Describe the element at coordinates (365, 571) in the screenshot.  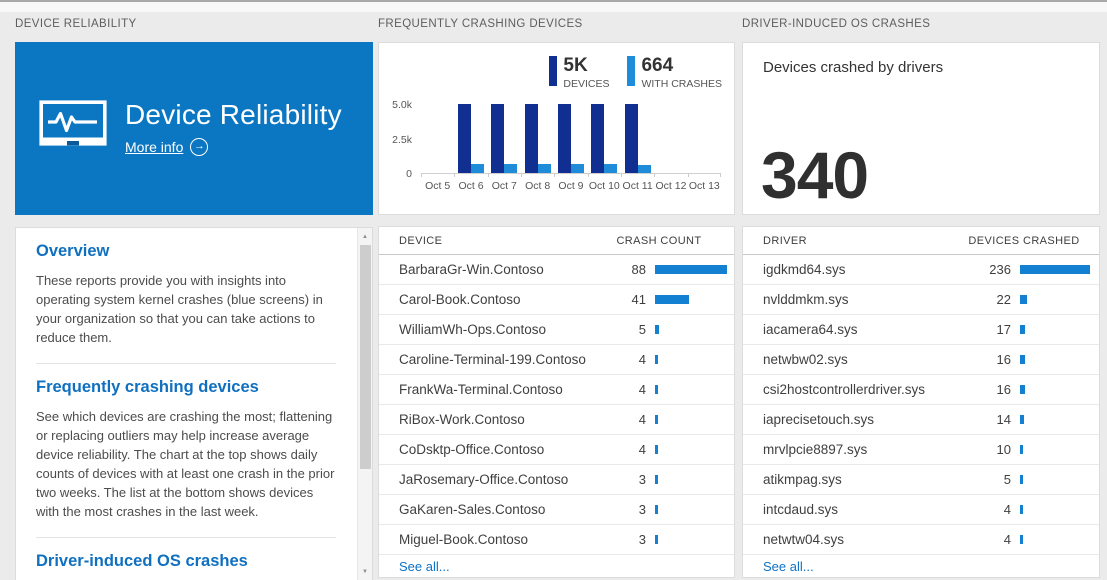
I see `scroll-down-icon: ▼` at that location.